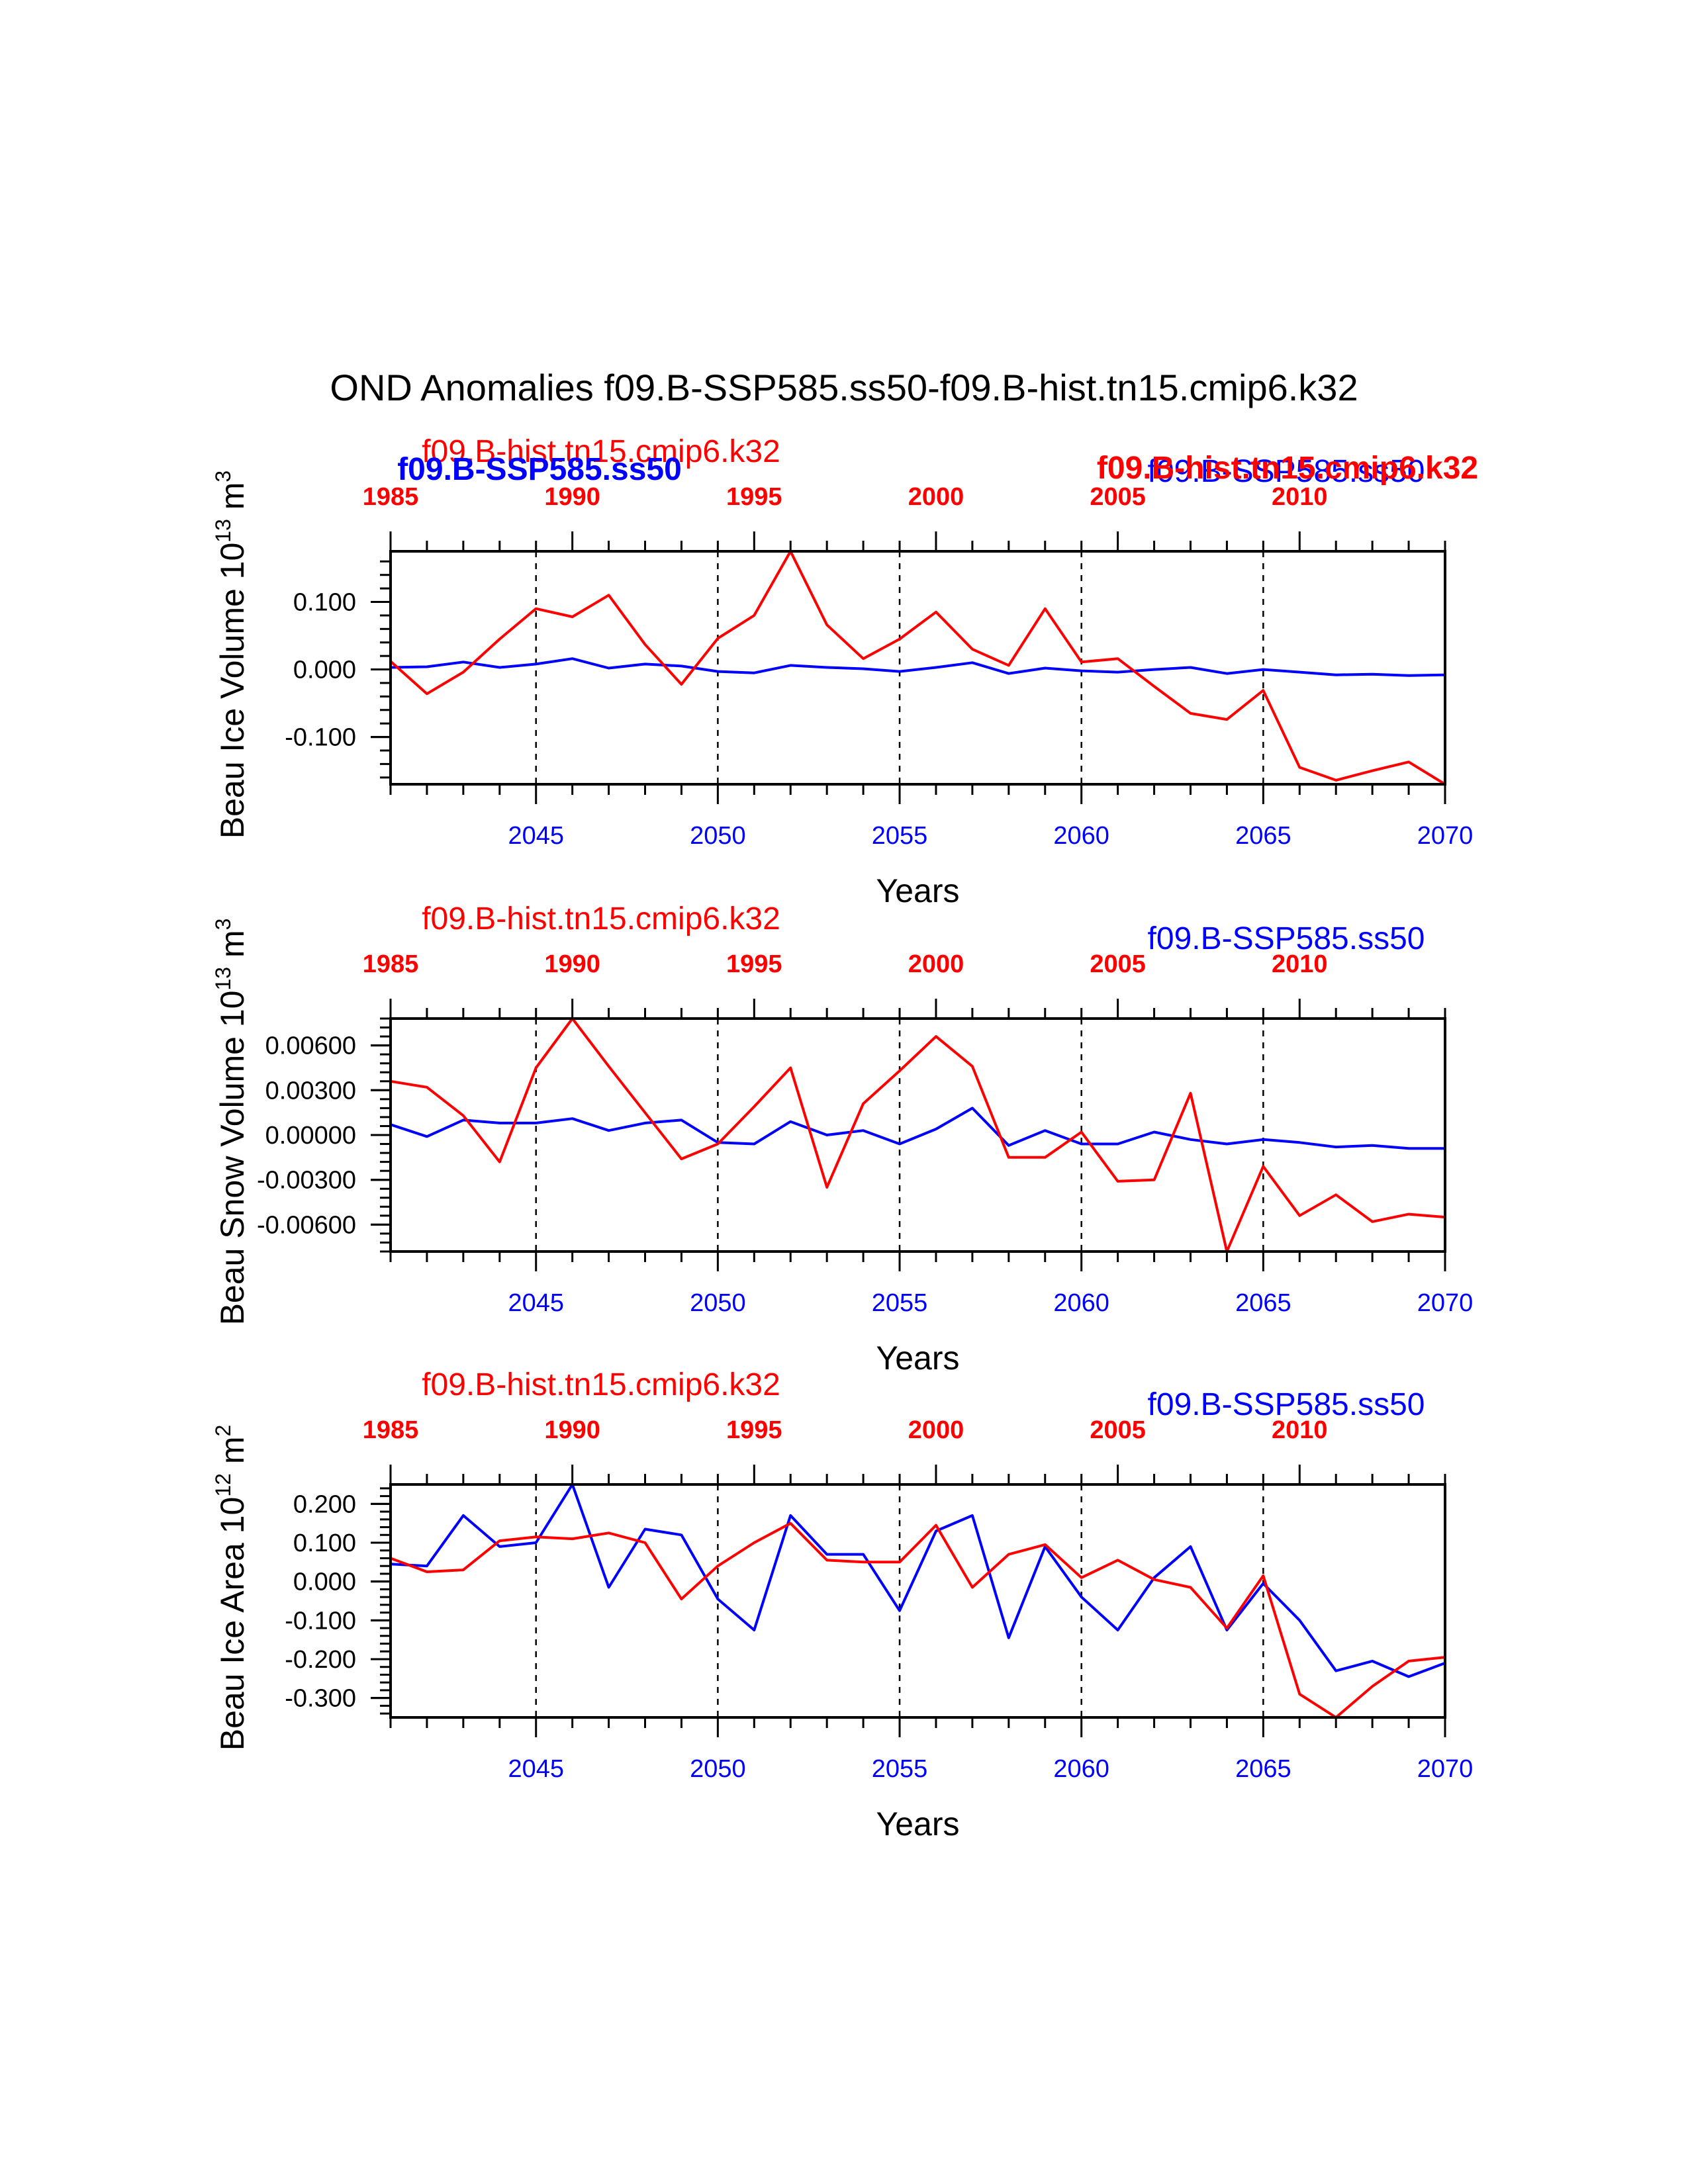  I want to click on y-tick-label: -0.300, so click(320, 1699).